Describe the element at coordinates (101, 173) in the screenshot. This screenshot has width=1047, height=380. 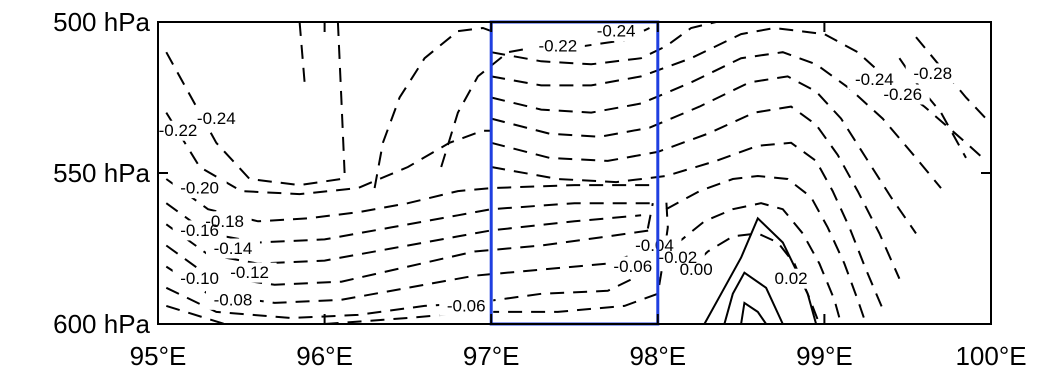
I see `y-tick-label-1: 550 hPa` at that location.